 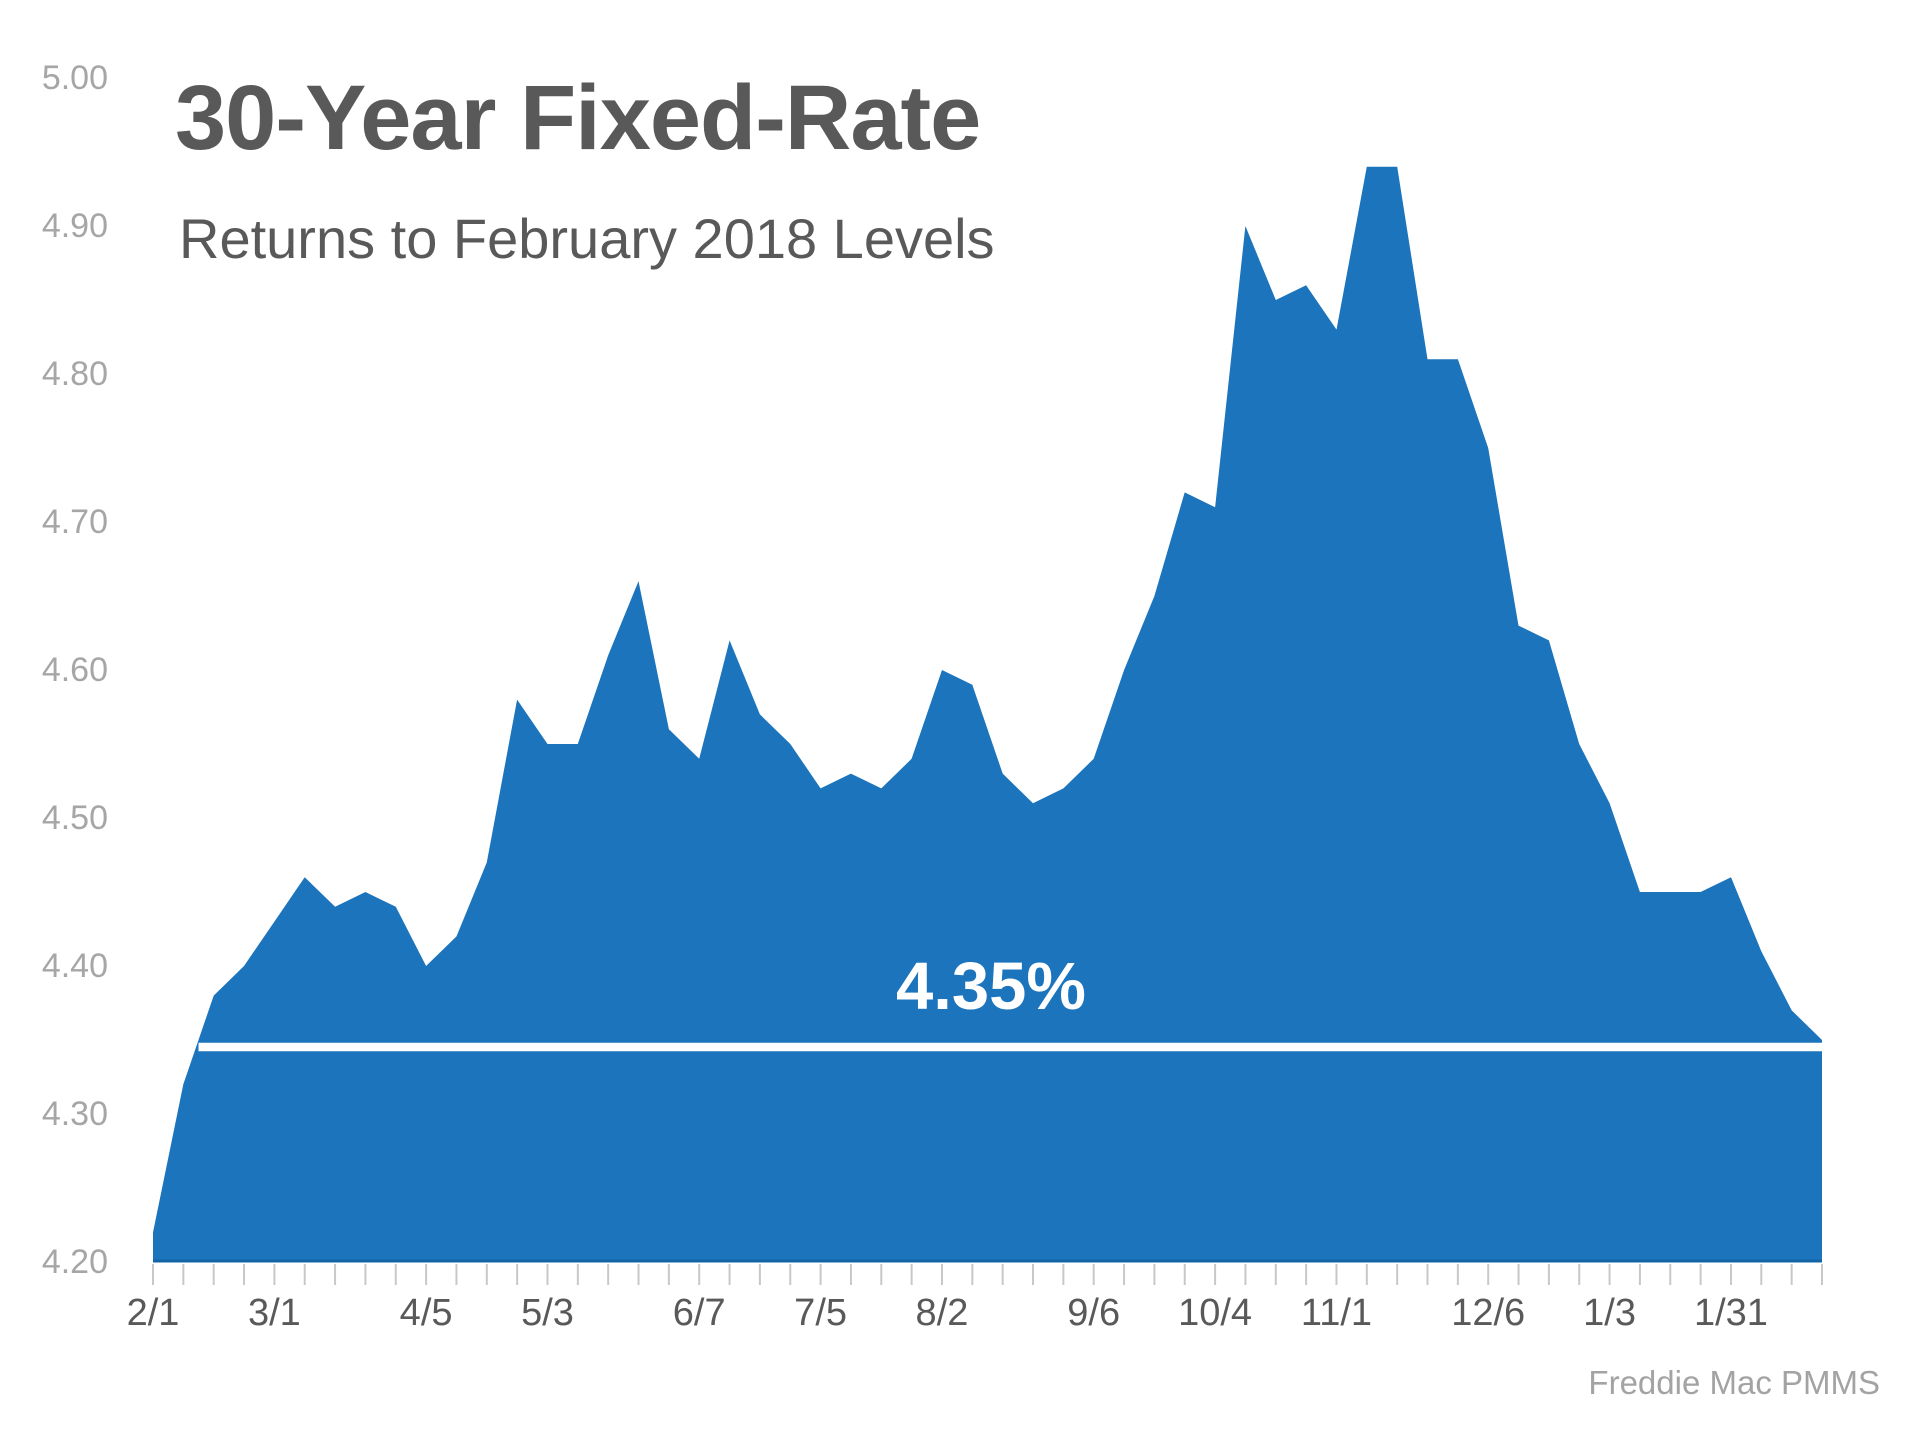 What do you see at coordinates (1336, 1313) in the screenshot?
I see `x-axis-label: 11/1` at bounding box center [1336, 1313].